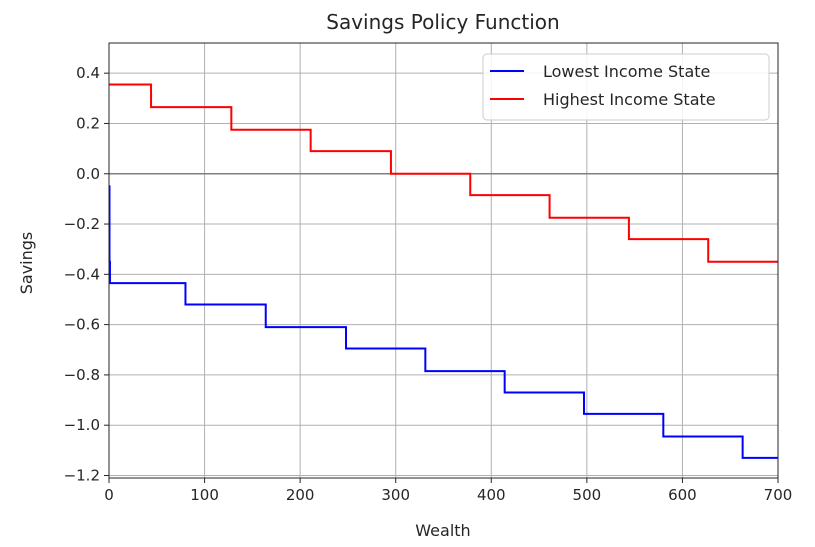 This screenshot has width=815, height=547. Describe the element at coordinates (82, 375) in the screenshot. I see `y-tick-label: −0.8` at that location.